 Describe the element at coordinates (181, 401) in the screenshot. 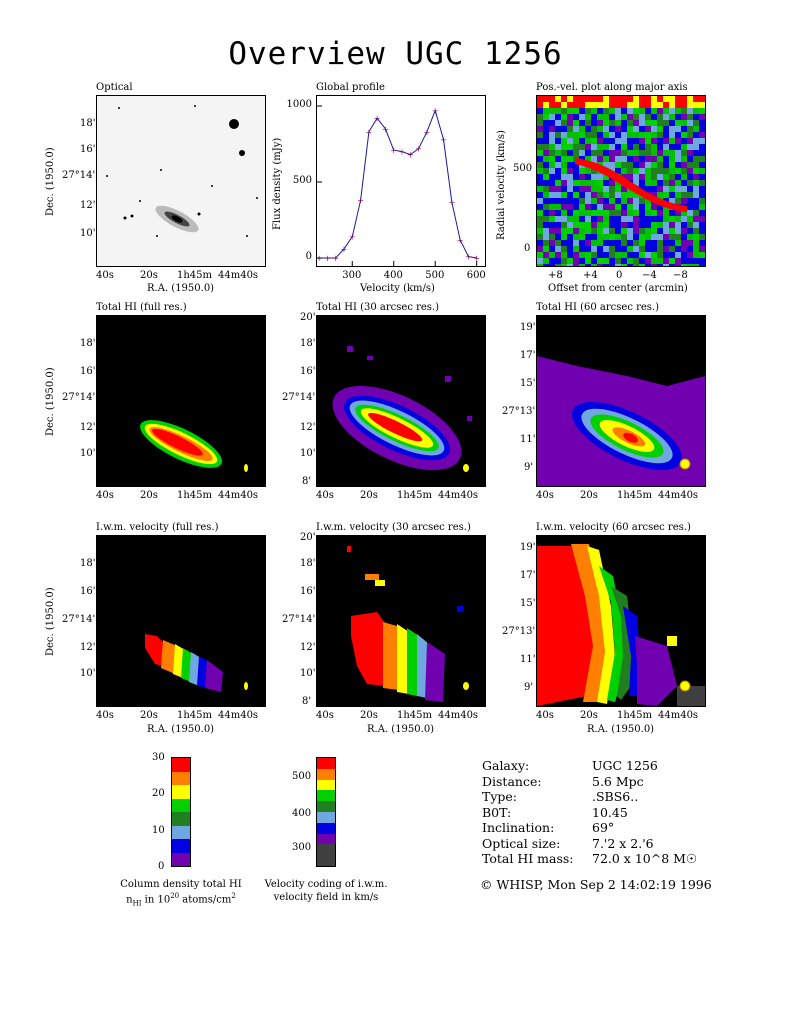

I see `hi-full-map` at that location.